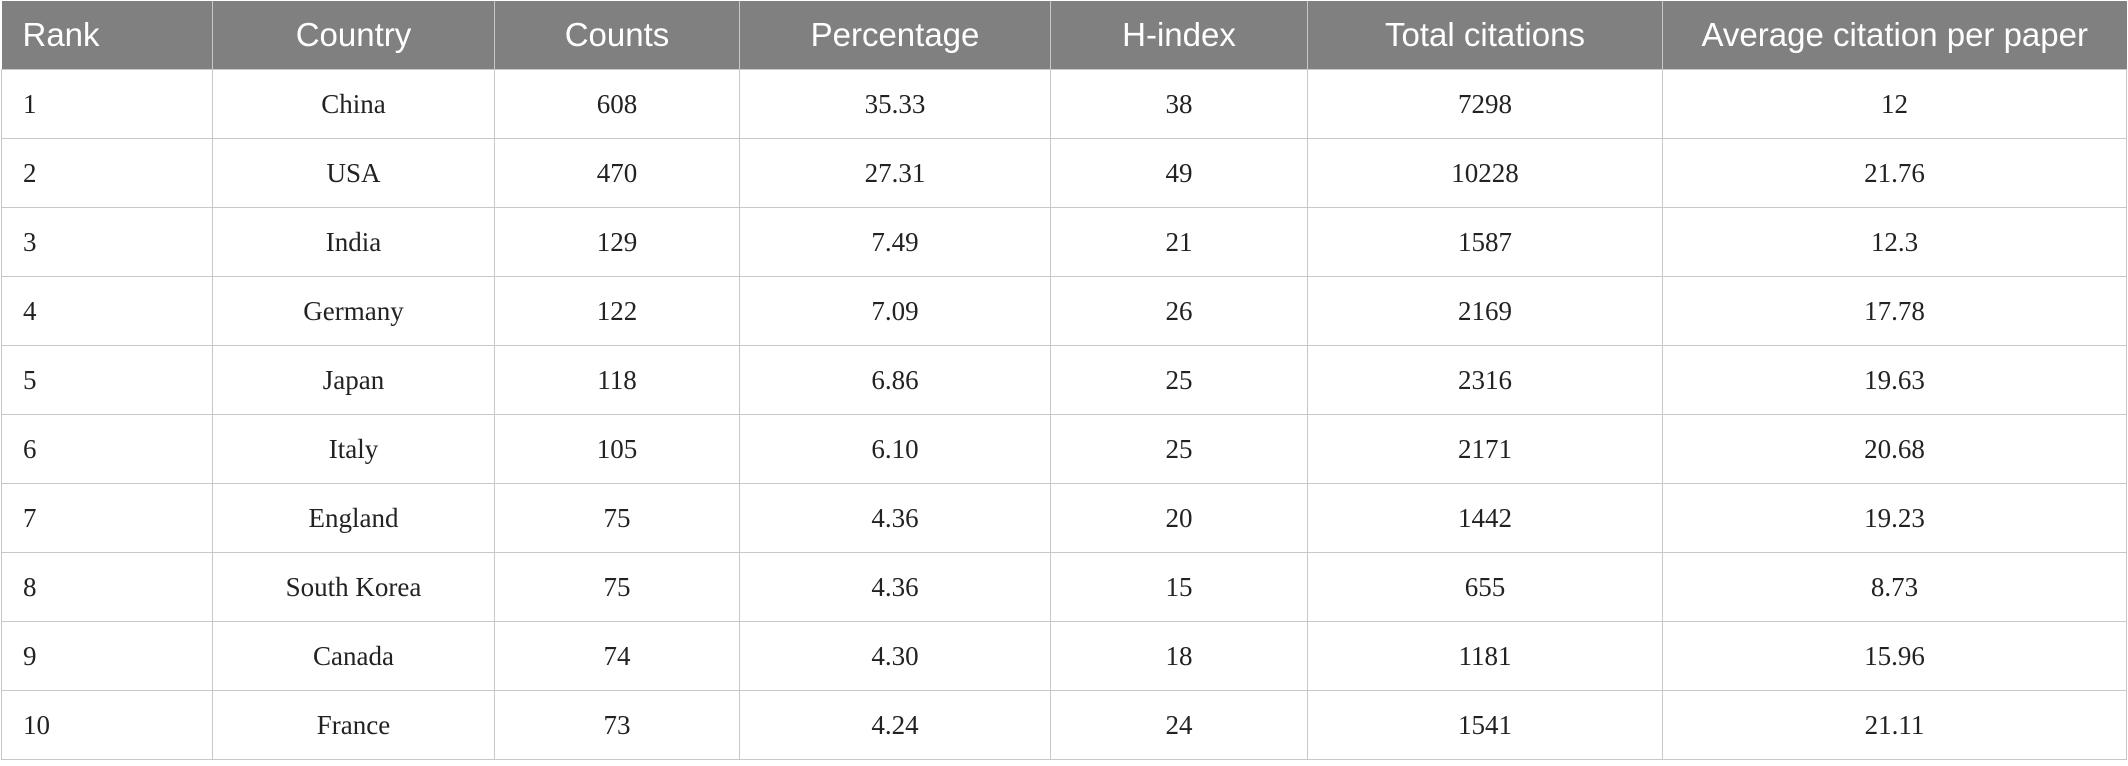  I want to click on header-h-index: H-index, so click(1179, 35).